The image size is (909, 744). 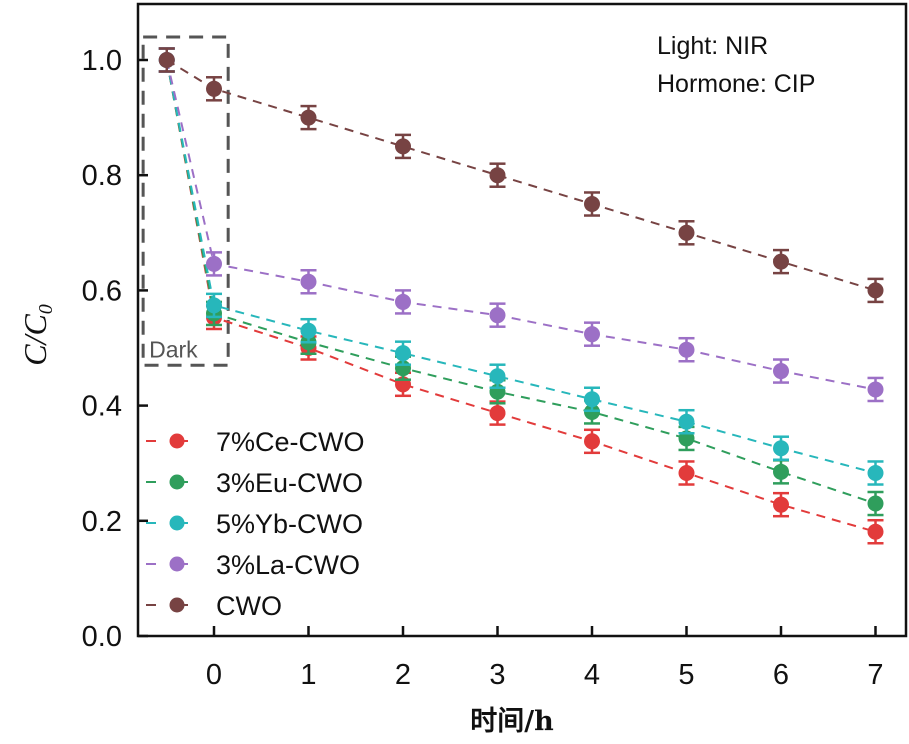 I want to click on y-axis: 0.0 0.2 0.4 0.6 0.8 1.0, so click(x=115, y=349).